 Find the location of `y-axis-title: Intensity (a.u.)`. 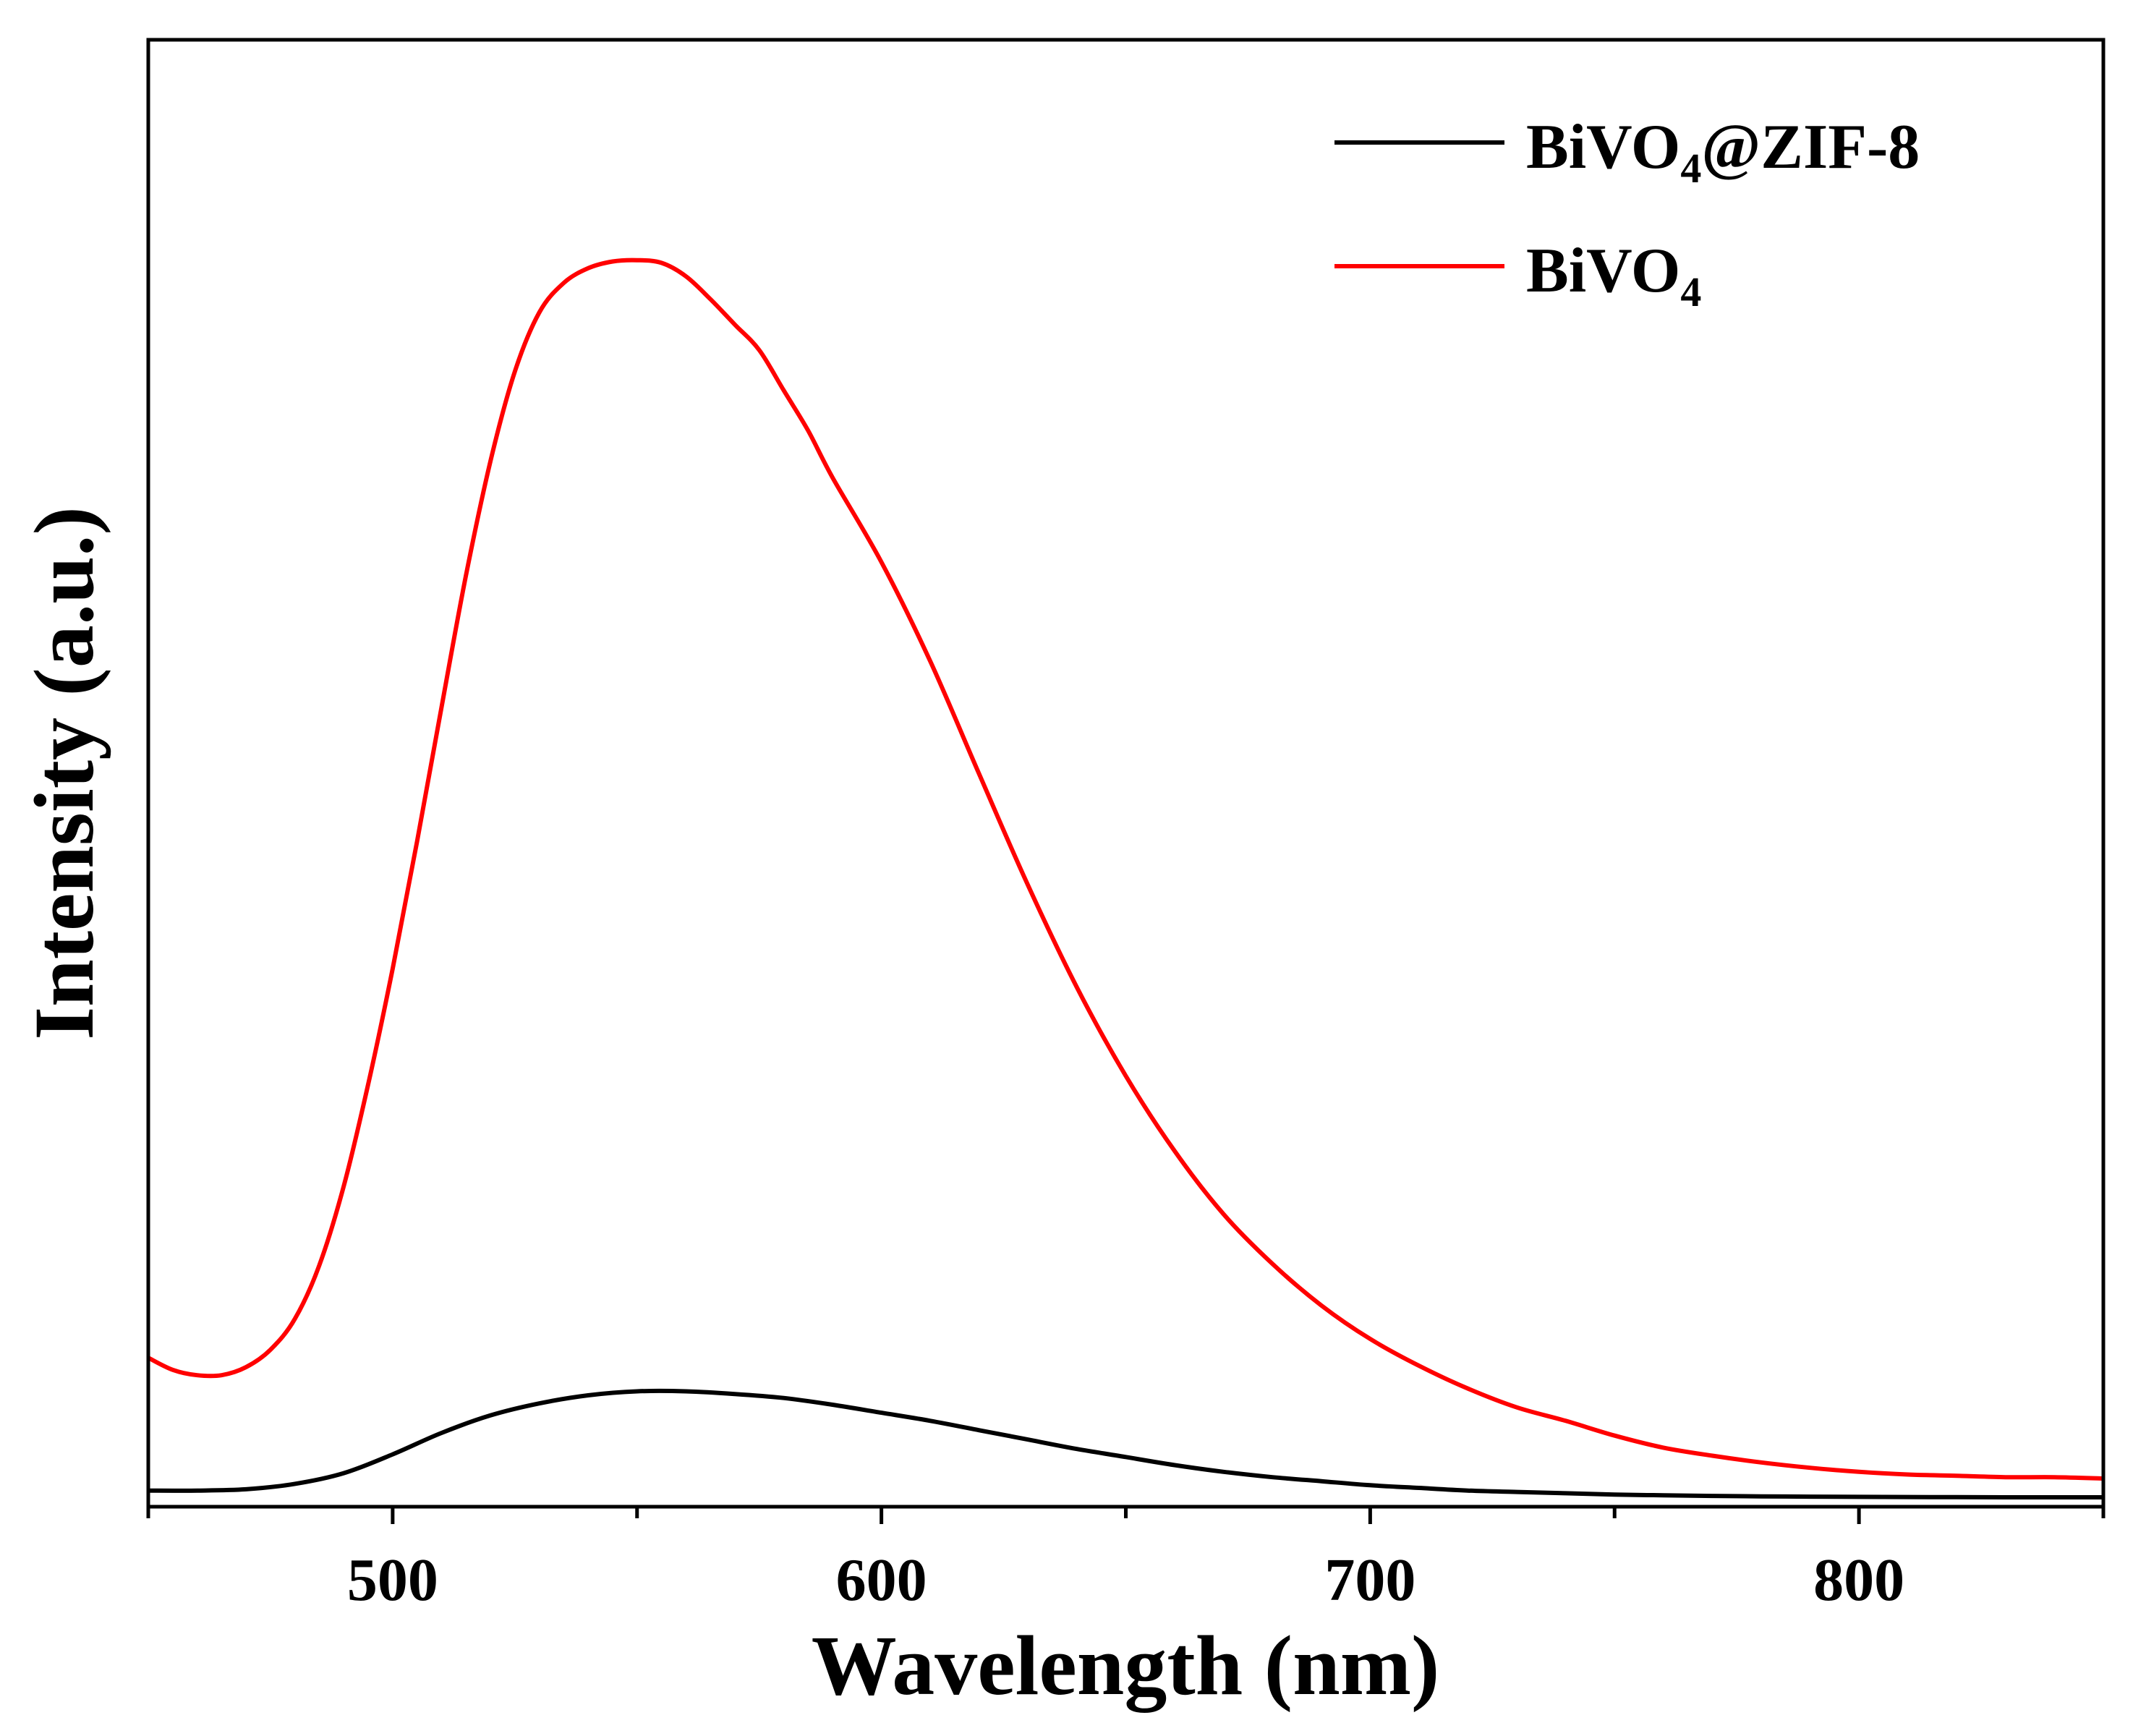

y-axis-title: Intensity (a.u.) is located at coordinates (64, 773).